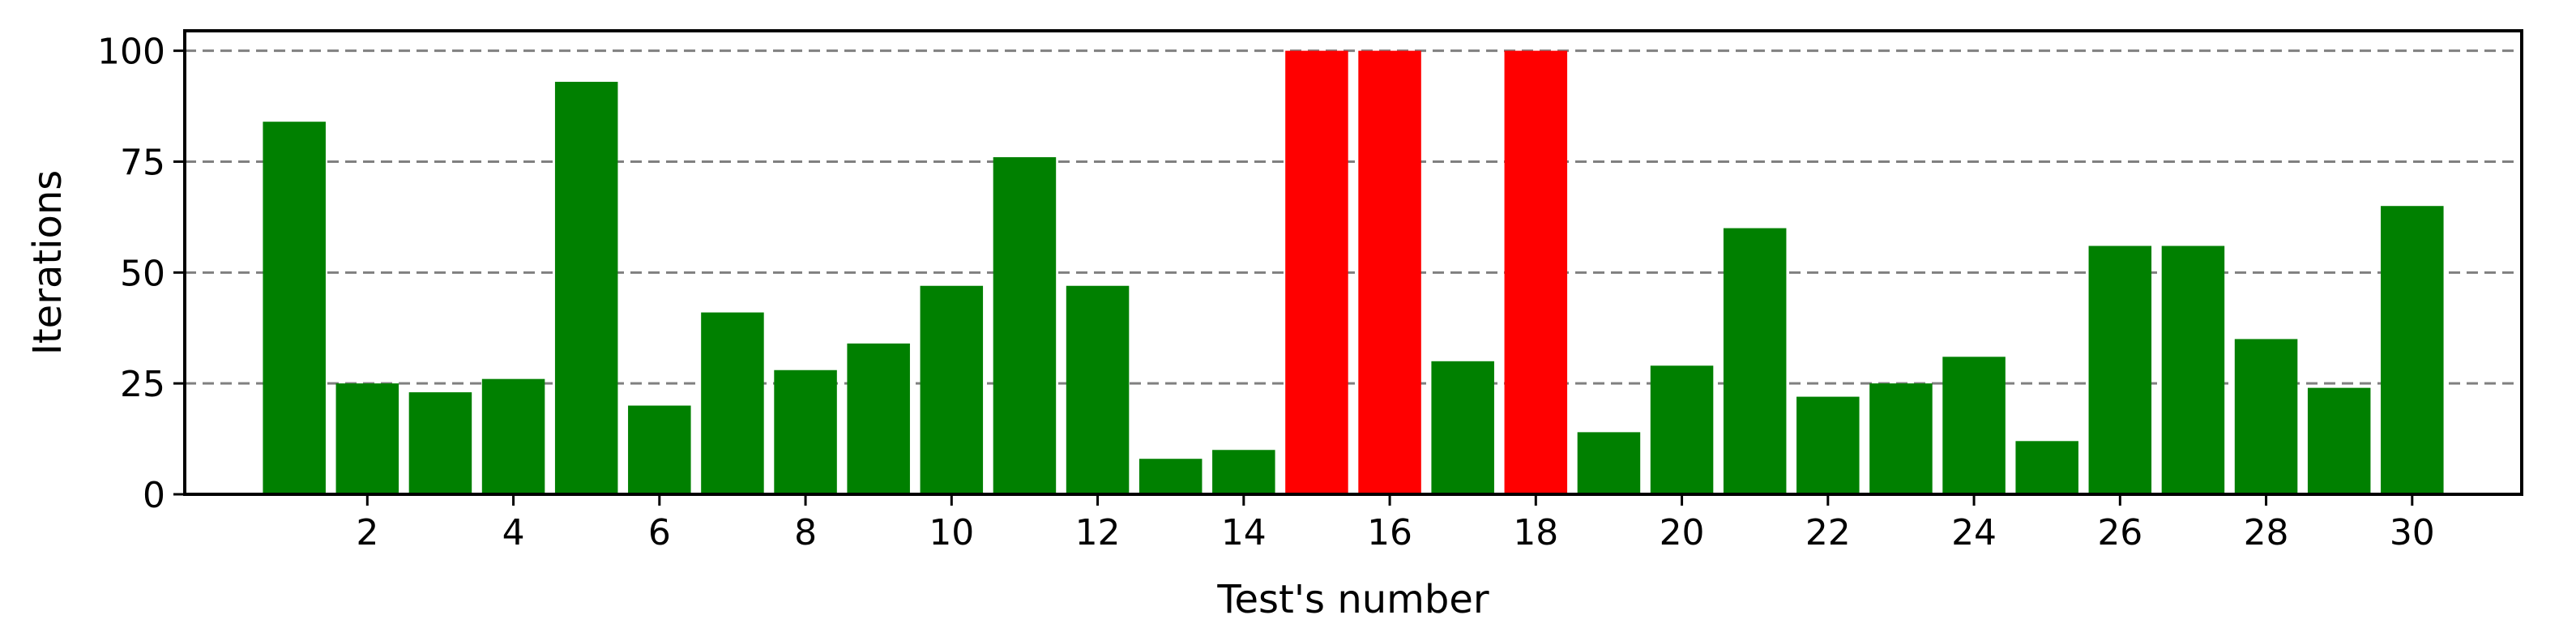 Image resolution: width=2576 pixels, height=628 pixels. I want to click on x-axis-label: Test's number, so click(1352, 599).